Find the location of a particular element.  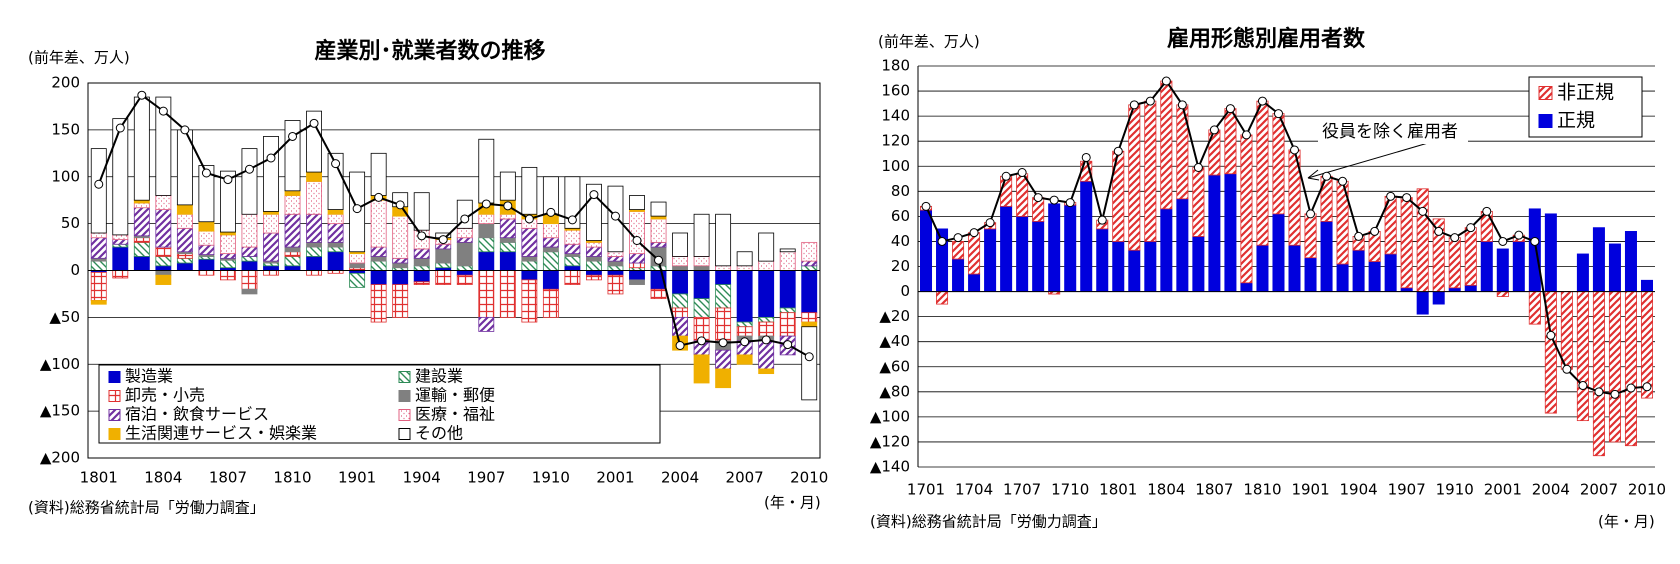

chart-title: 雇用形態別雇用者数 is located at coordinates (1266, 39).